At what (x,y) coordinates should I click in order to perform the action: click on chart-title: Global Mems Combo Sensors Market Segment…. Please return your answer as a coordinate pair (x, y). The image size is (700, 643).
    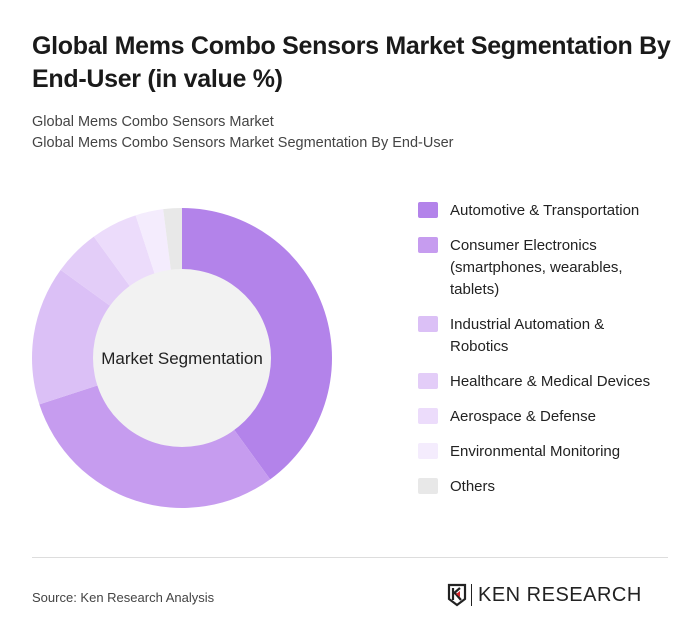
    Looking at the image, I should click on (351, 62).